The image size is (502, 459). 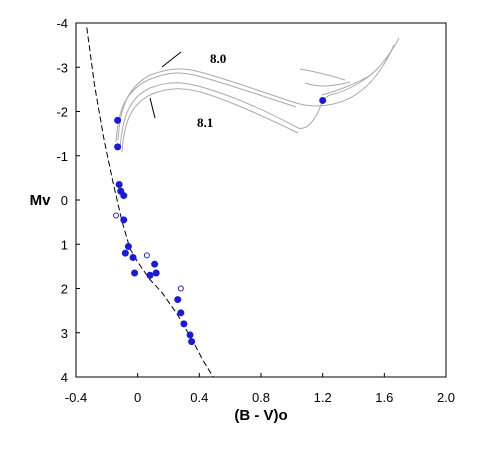 What do you see at coordinates (199, 397) in the screenshot?
I see `x-tick-label: 0.4` at bounding box center [199, 397].